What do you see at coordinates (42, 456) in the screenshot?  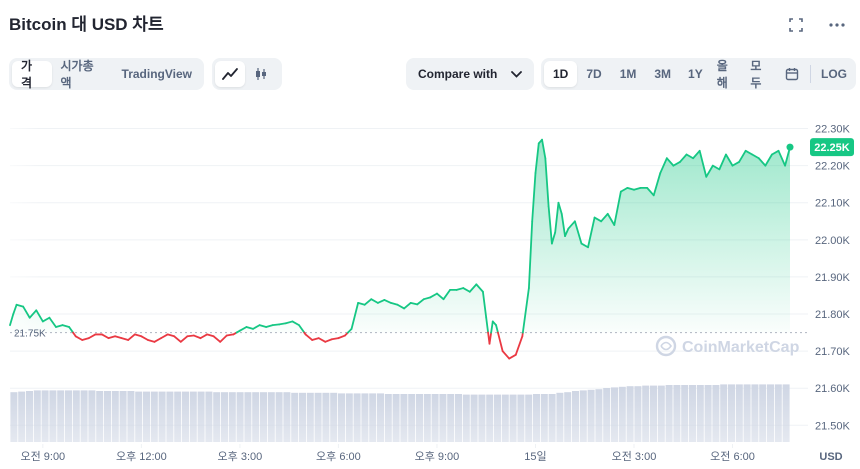 I see `x-tick-label: 오전 9:00` at bounding box center [42, 456].